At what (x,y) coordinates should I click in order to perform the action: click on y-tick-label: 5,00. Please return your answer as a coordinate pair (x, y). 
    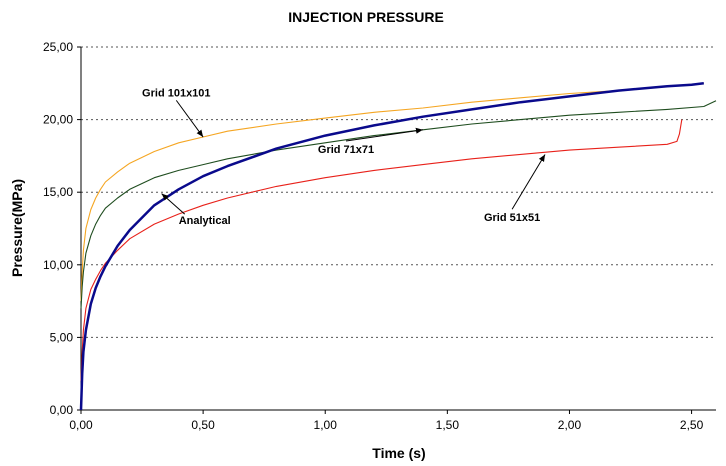
    Looking at the image, I should click on (62, 337).